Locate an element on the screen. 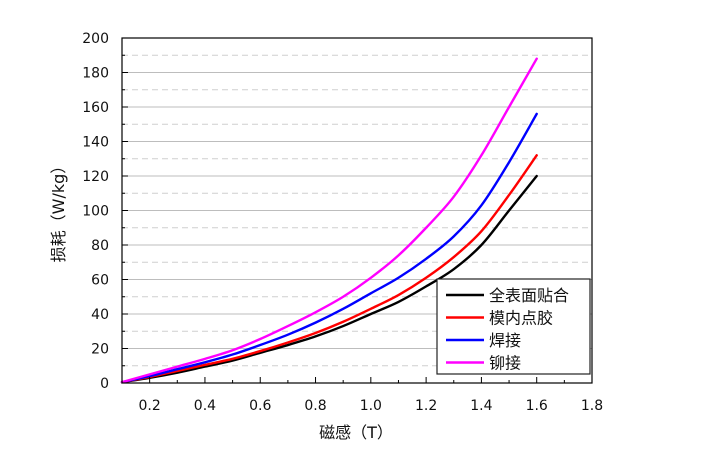 Image resolution: width=718 pixels, height=454 pixels. x-tick-label: 1.4 is located at coordinates (481, 406).